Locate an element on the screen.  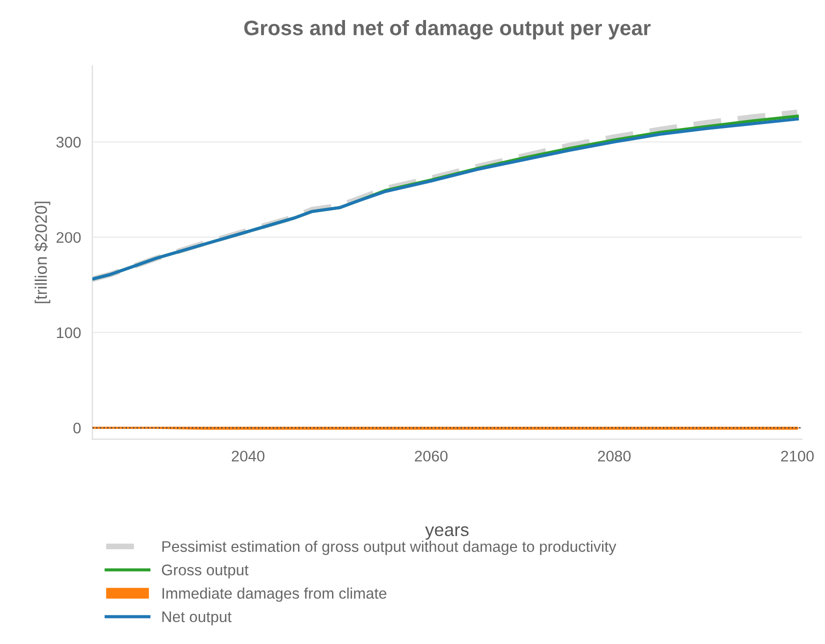
y-tick-label: 200 is located at coordinates (68, 237).